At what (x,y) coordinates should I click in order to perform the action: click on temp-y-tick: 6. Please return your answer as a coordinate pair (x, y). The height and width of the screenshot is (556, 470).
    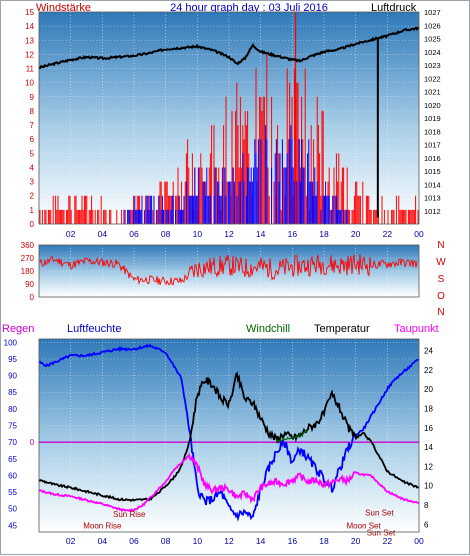
    Looking at the image, I should click on (426, 524).